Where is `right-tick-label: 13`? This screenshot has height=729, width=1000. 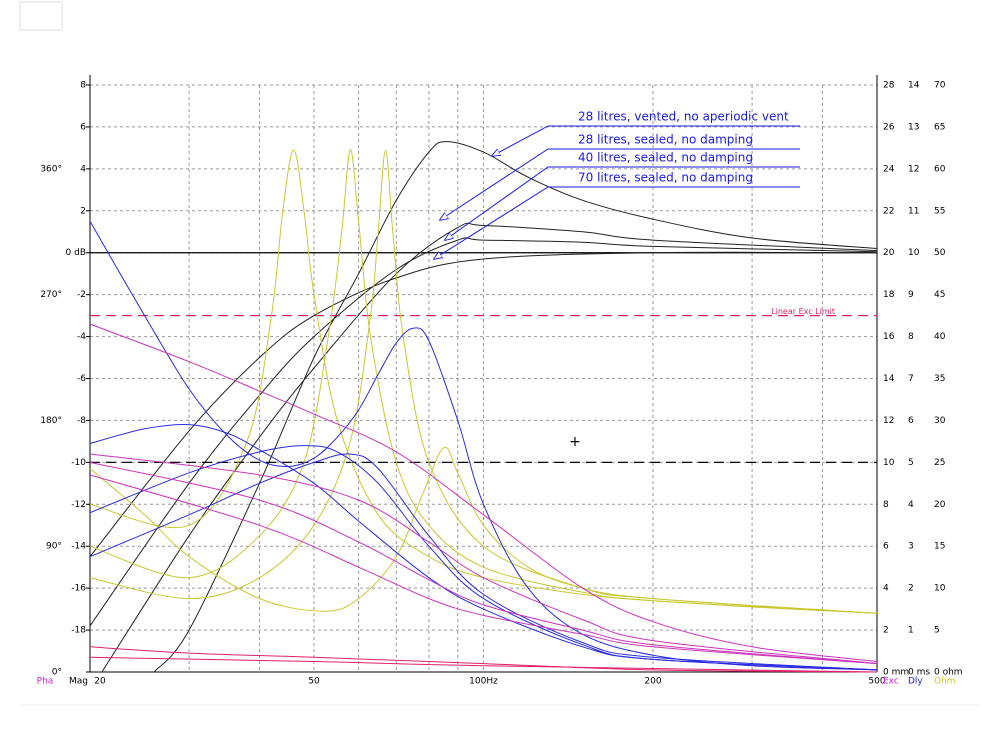 right-tick-label: 13 is located at coordinates (913, 127).